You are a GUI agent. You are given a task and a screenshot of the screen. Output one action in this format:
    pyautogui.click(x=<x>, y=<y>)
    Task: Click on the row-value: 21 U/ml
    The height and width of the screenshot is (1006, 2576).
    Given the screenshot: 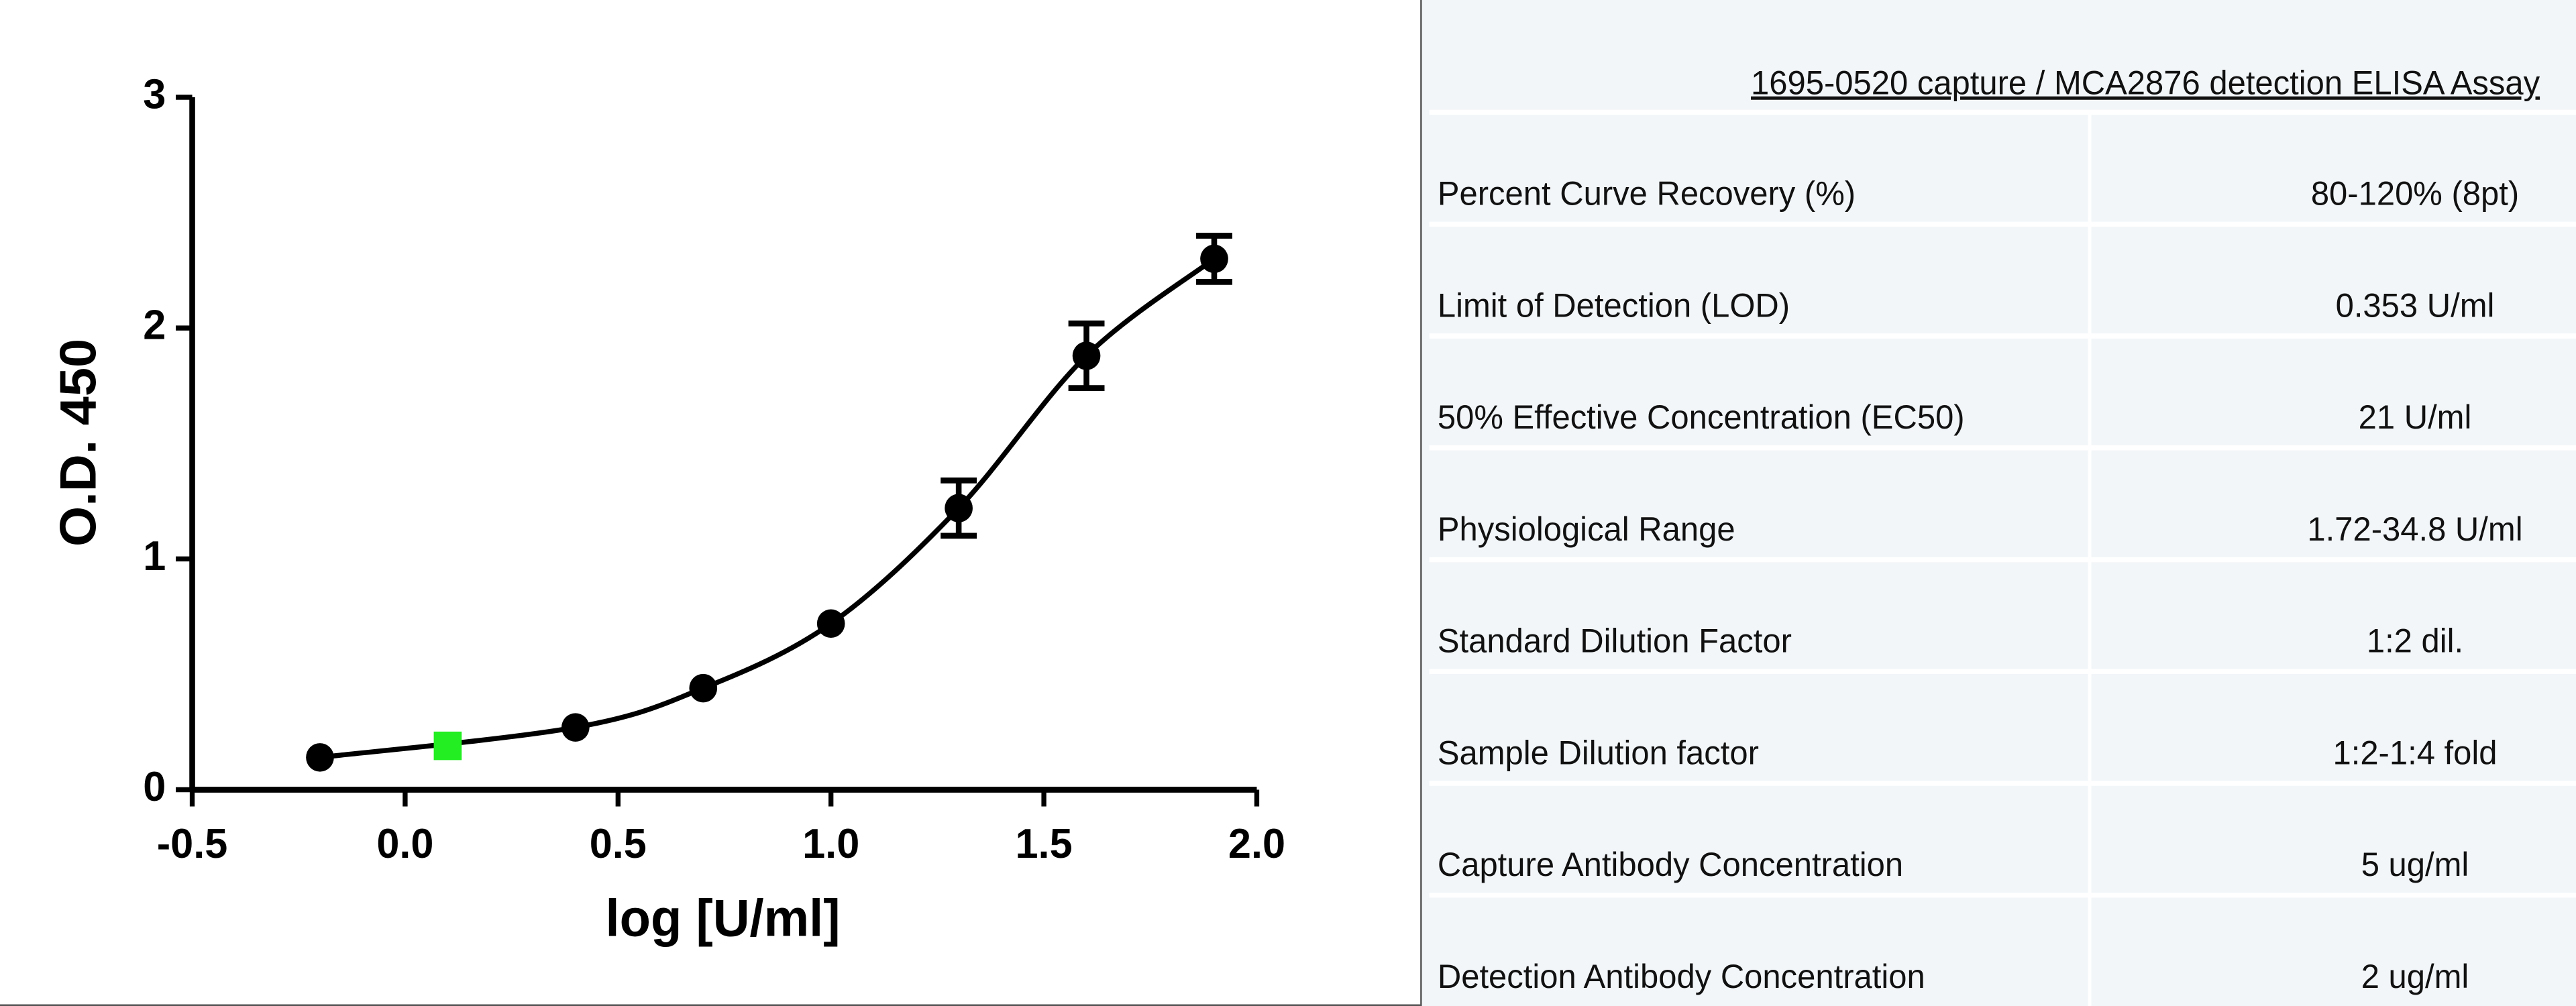 What is the action you would take?
    pyautogui.click(x=2415, y=418)
    